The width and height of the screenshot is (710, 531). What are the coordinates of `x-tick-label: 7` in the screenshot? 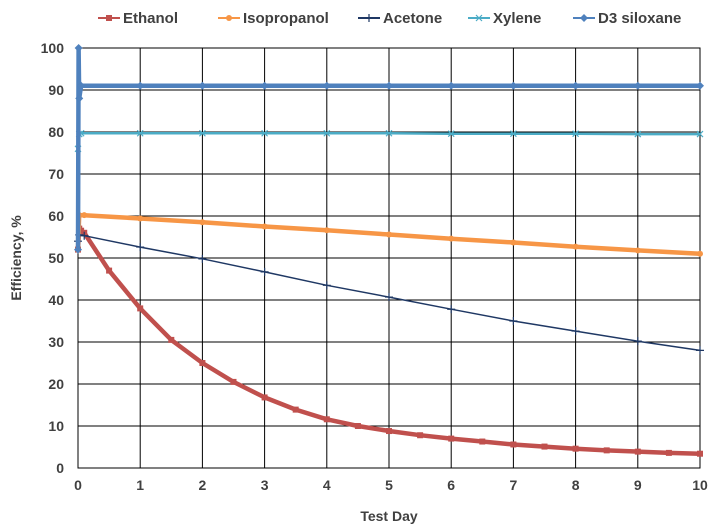 It's located at (514, 485).